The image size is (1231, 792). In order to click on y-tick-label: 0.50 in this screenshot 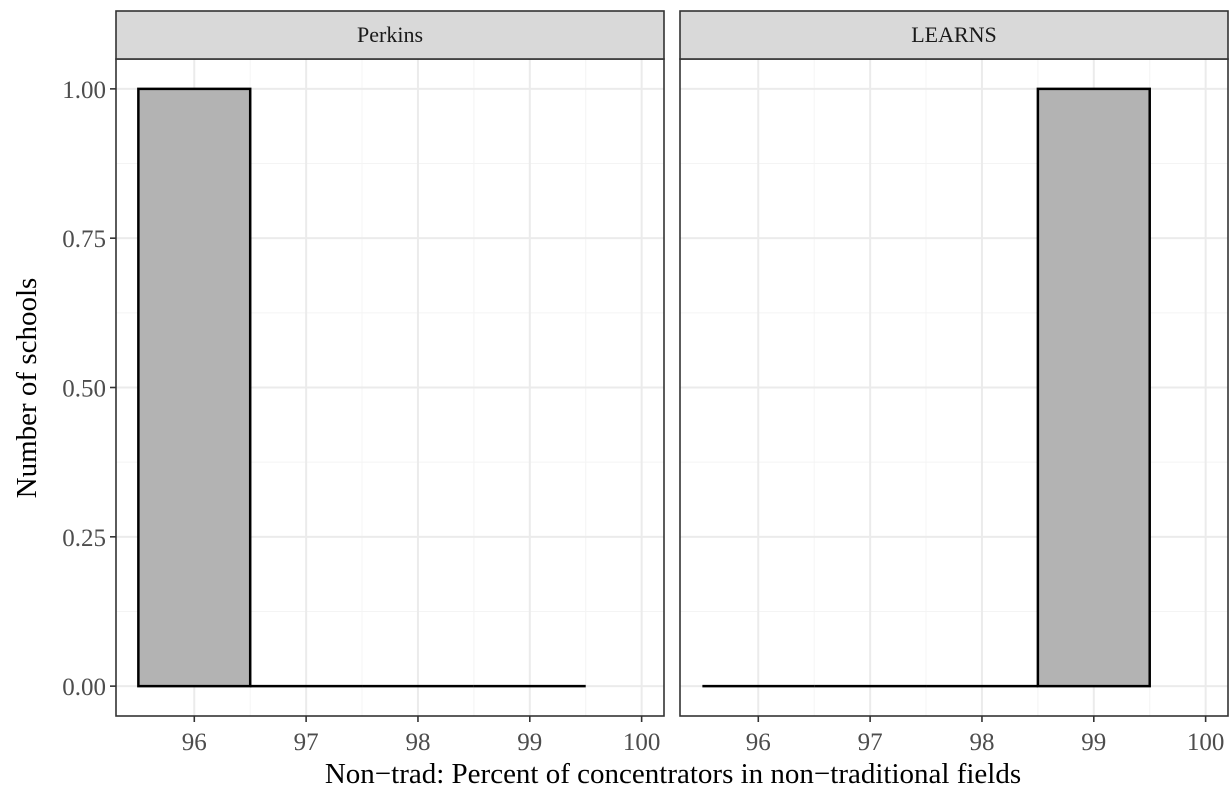, I will do `click(84, 389)`.